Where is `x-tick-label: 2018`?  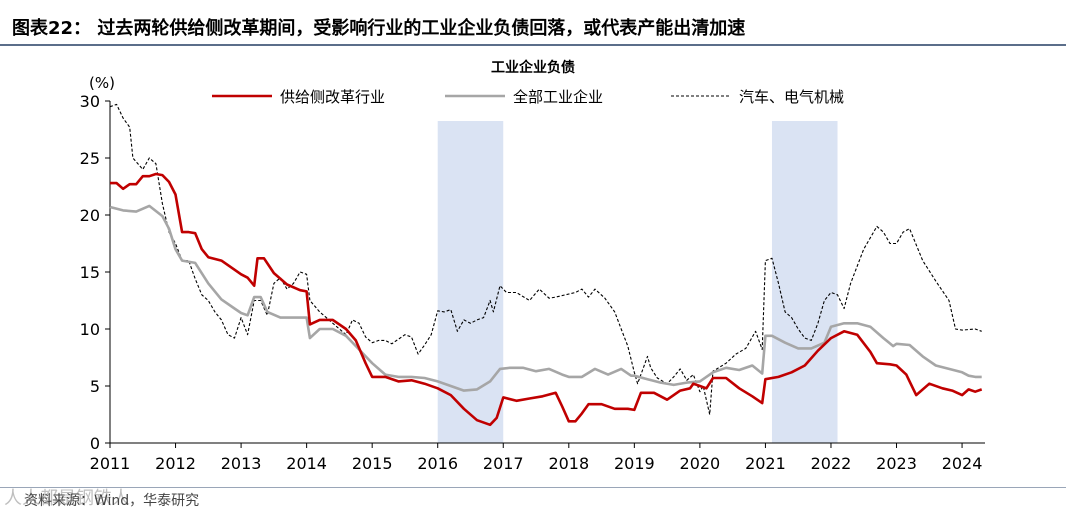
x-tick-label: 2018 is located at coordinates (568, 463).